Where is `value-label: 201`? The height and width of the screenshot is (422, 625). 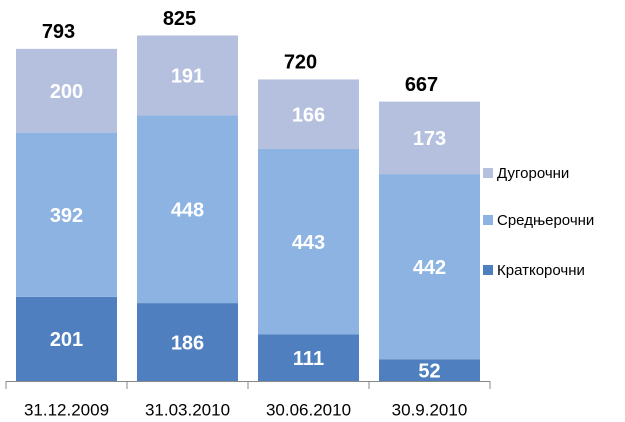
value-label: 201 is located at coordinates (66, 340).